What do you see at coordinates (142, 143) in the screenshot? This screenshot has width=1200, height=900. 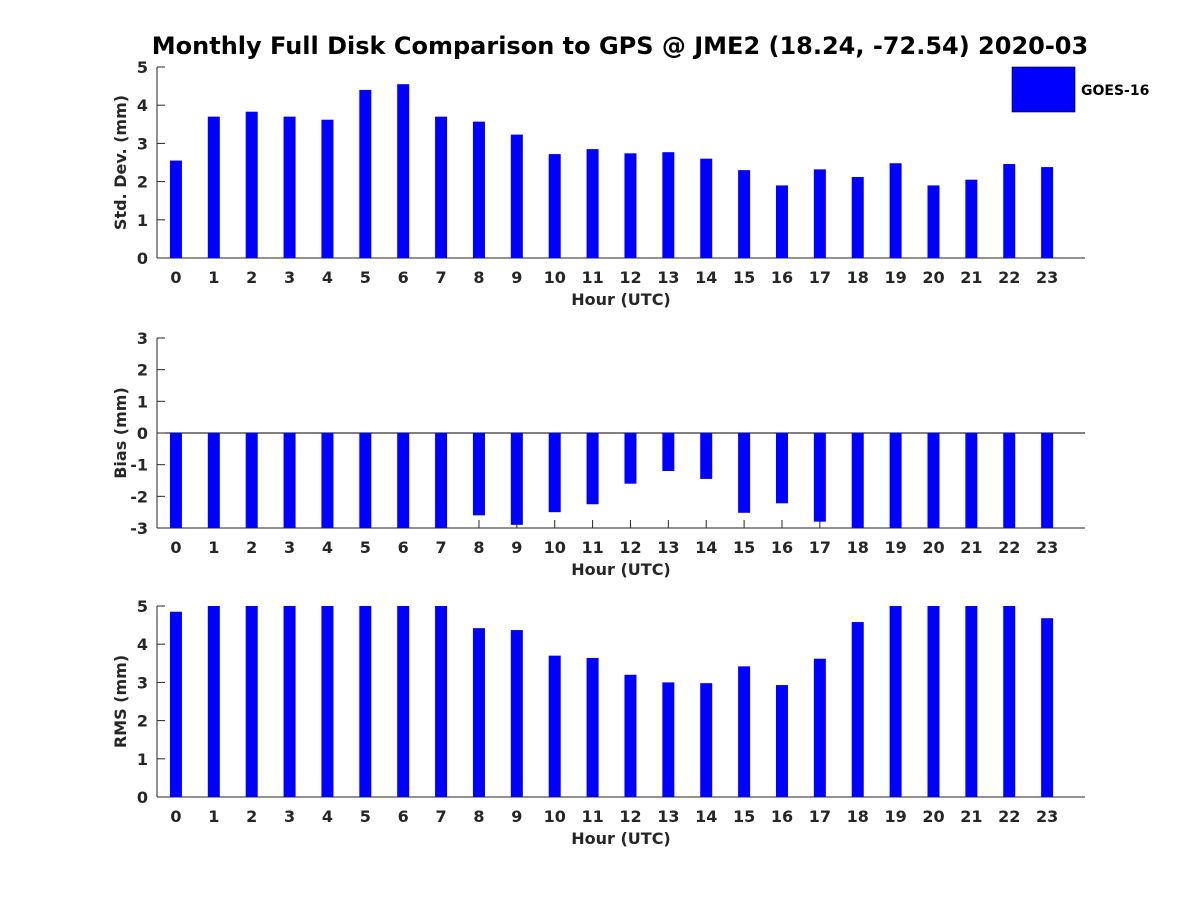 I see `y-tick-label: 3` at bounding box center [142, 143].